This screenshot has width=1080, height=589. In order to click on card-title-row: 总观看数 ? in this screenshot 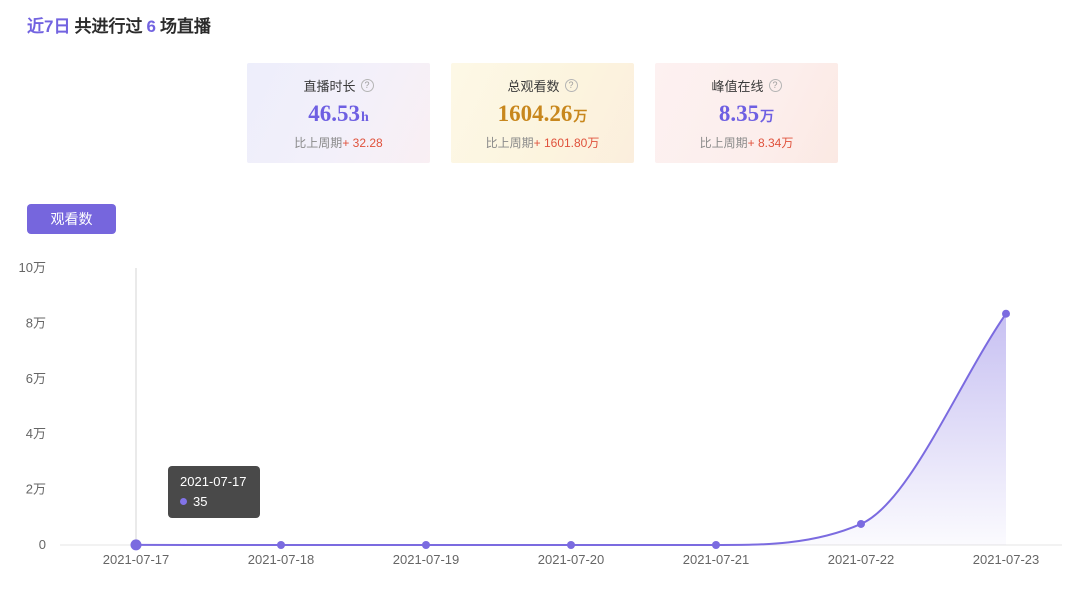, I will do `click(542, 85)`.